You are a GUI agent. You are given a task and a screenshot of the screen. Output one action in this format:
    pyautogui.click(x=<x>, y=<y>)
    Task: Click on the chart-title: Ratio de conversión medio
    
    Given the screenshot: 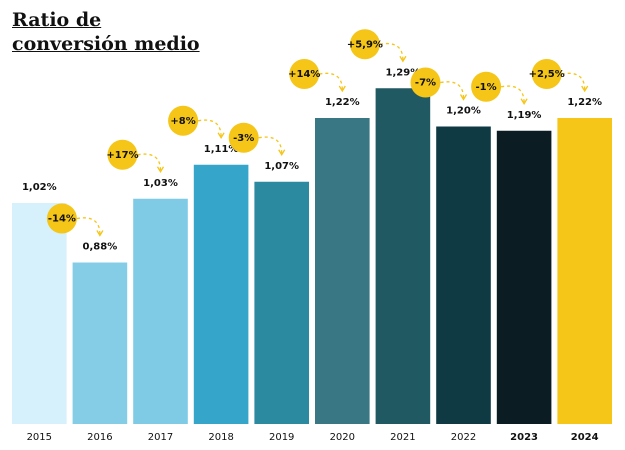 What is the action you would take?
    pyautogui.click(x=106, y=32)
    